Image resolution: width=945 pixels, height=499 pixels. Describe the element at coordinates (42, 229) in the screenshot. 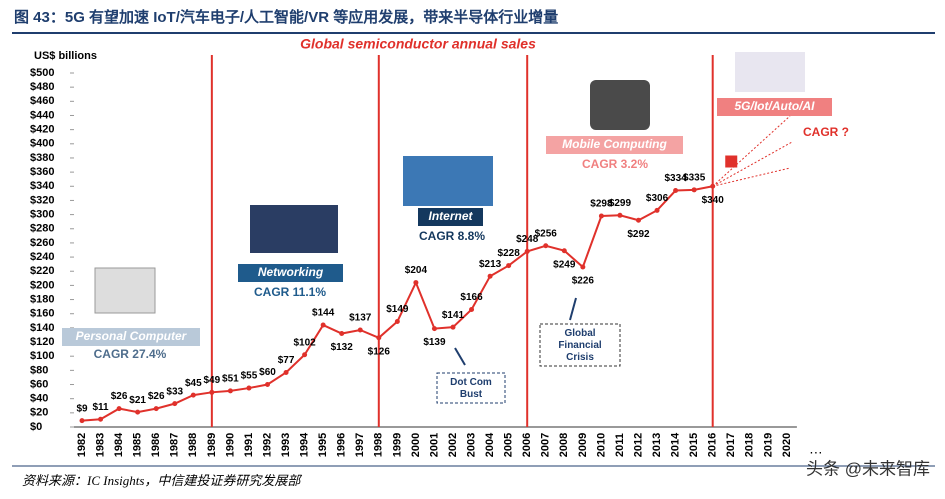

I see `y-tick-label: $280` at that location.